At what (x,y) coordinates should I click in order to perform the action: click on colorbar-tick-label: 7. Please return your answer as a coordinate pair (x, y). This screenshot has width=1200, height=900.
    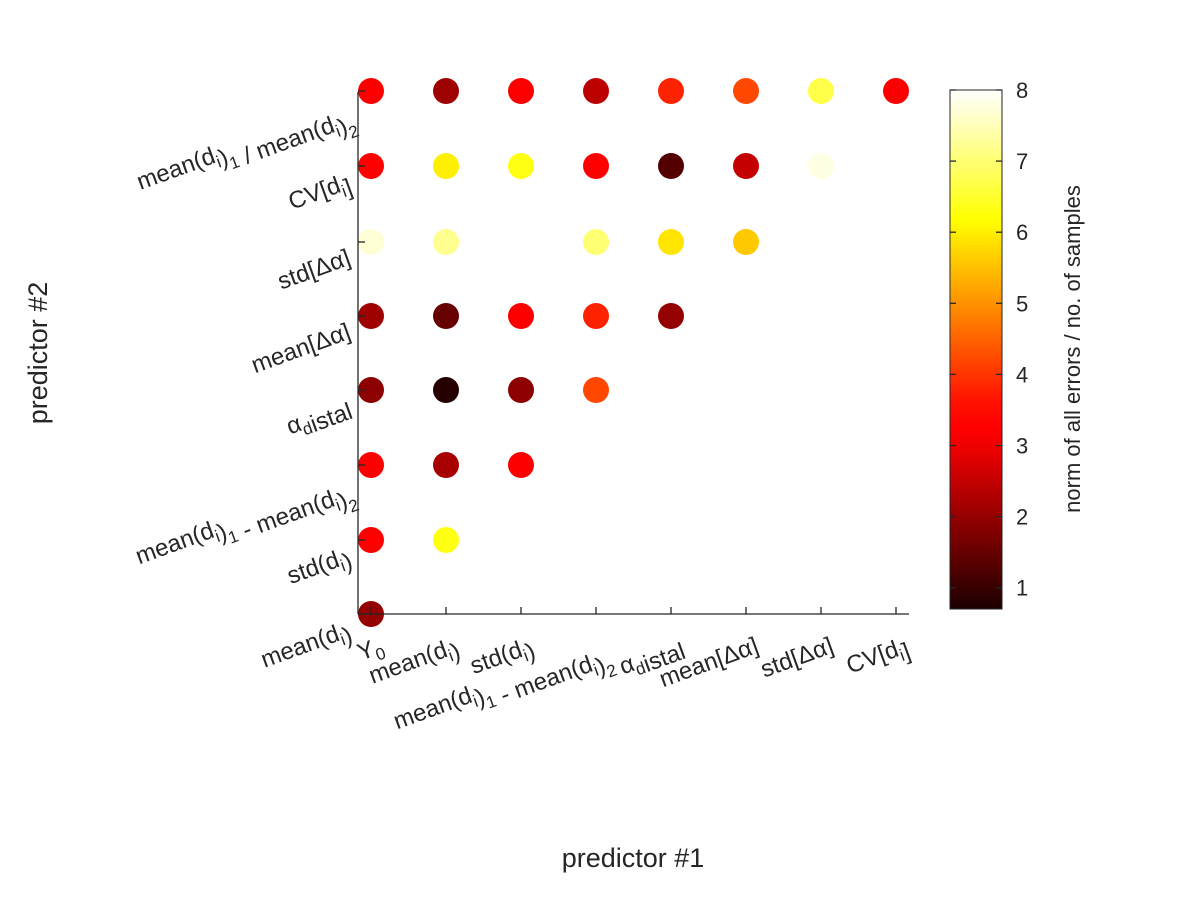
    Looking at the image, I should click on (1022, 161).